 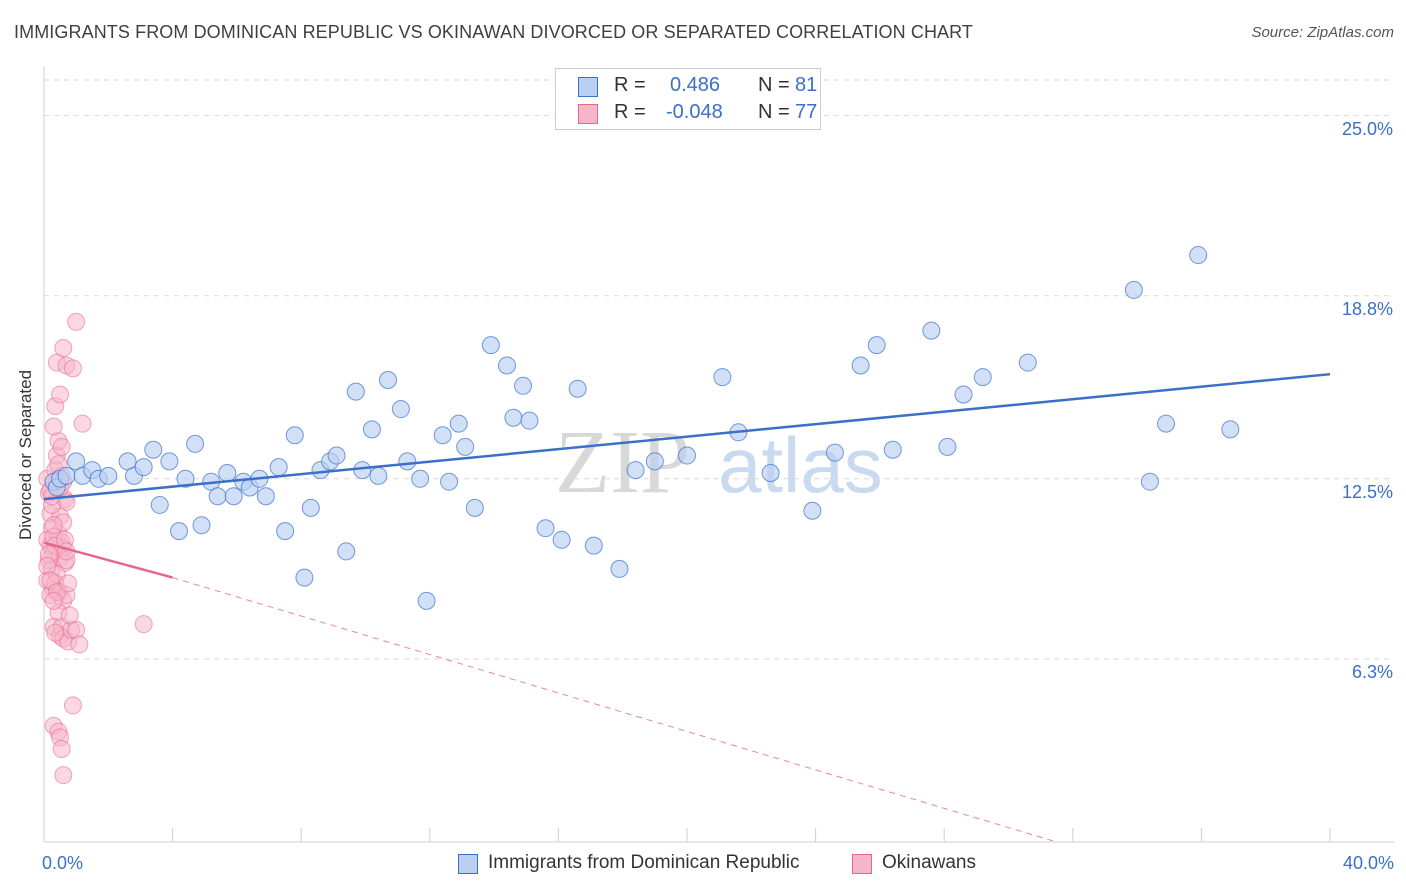 I want to click on okinawan-trend-line, so click(x=108, y=560).